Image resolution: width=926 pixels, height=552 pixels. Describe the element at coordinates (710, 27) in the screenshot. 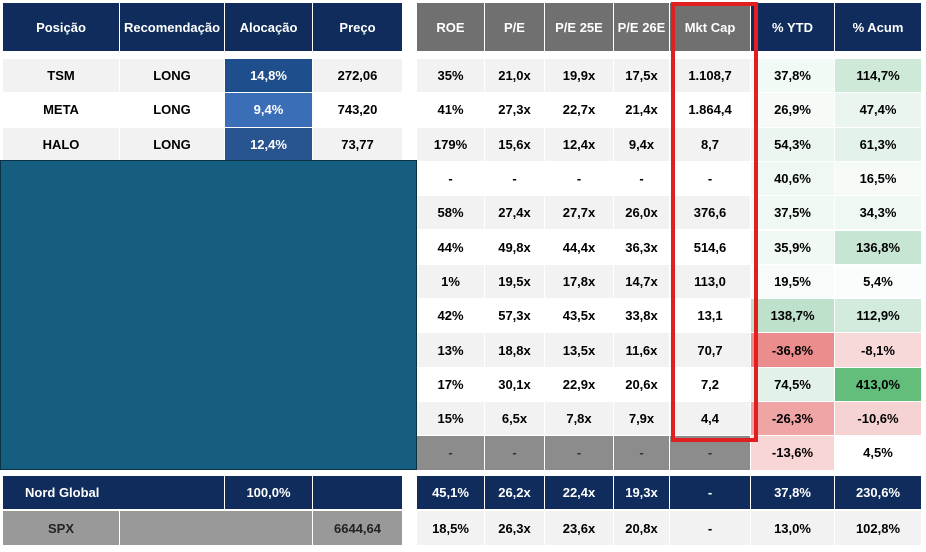

I see `header-cell: Mkt Cap` at that location.